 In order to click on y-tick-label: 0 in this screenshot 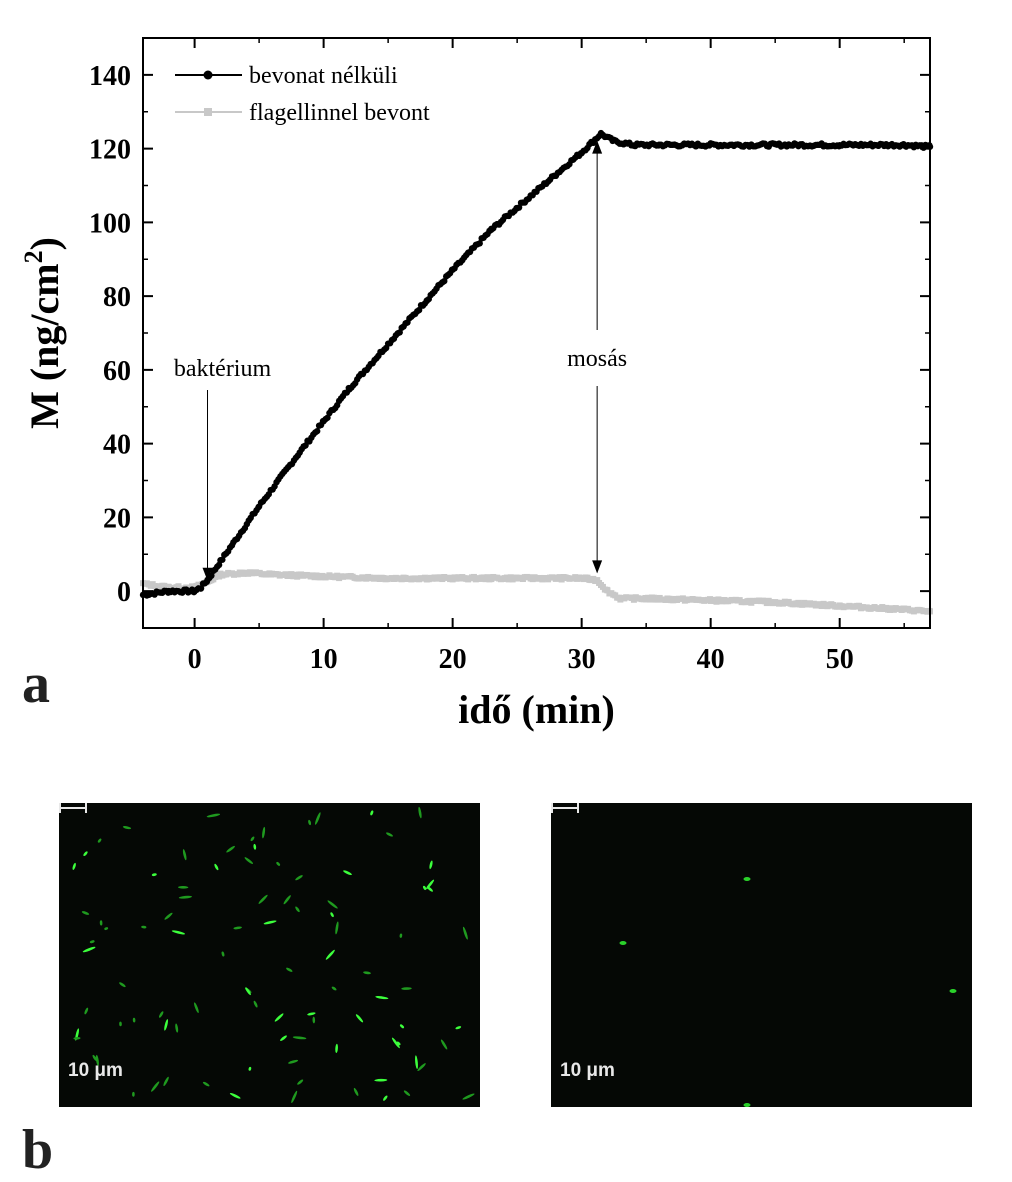, I will do `click(124, 592)`.